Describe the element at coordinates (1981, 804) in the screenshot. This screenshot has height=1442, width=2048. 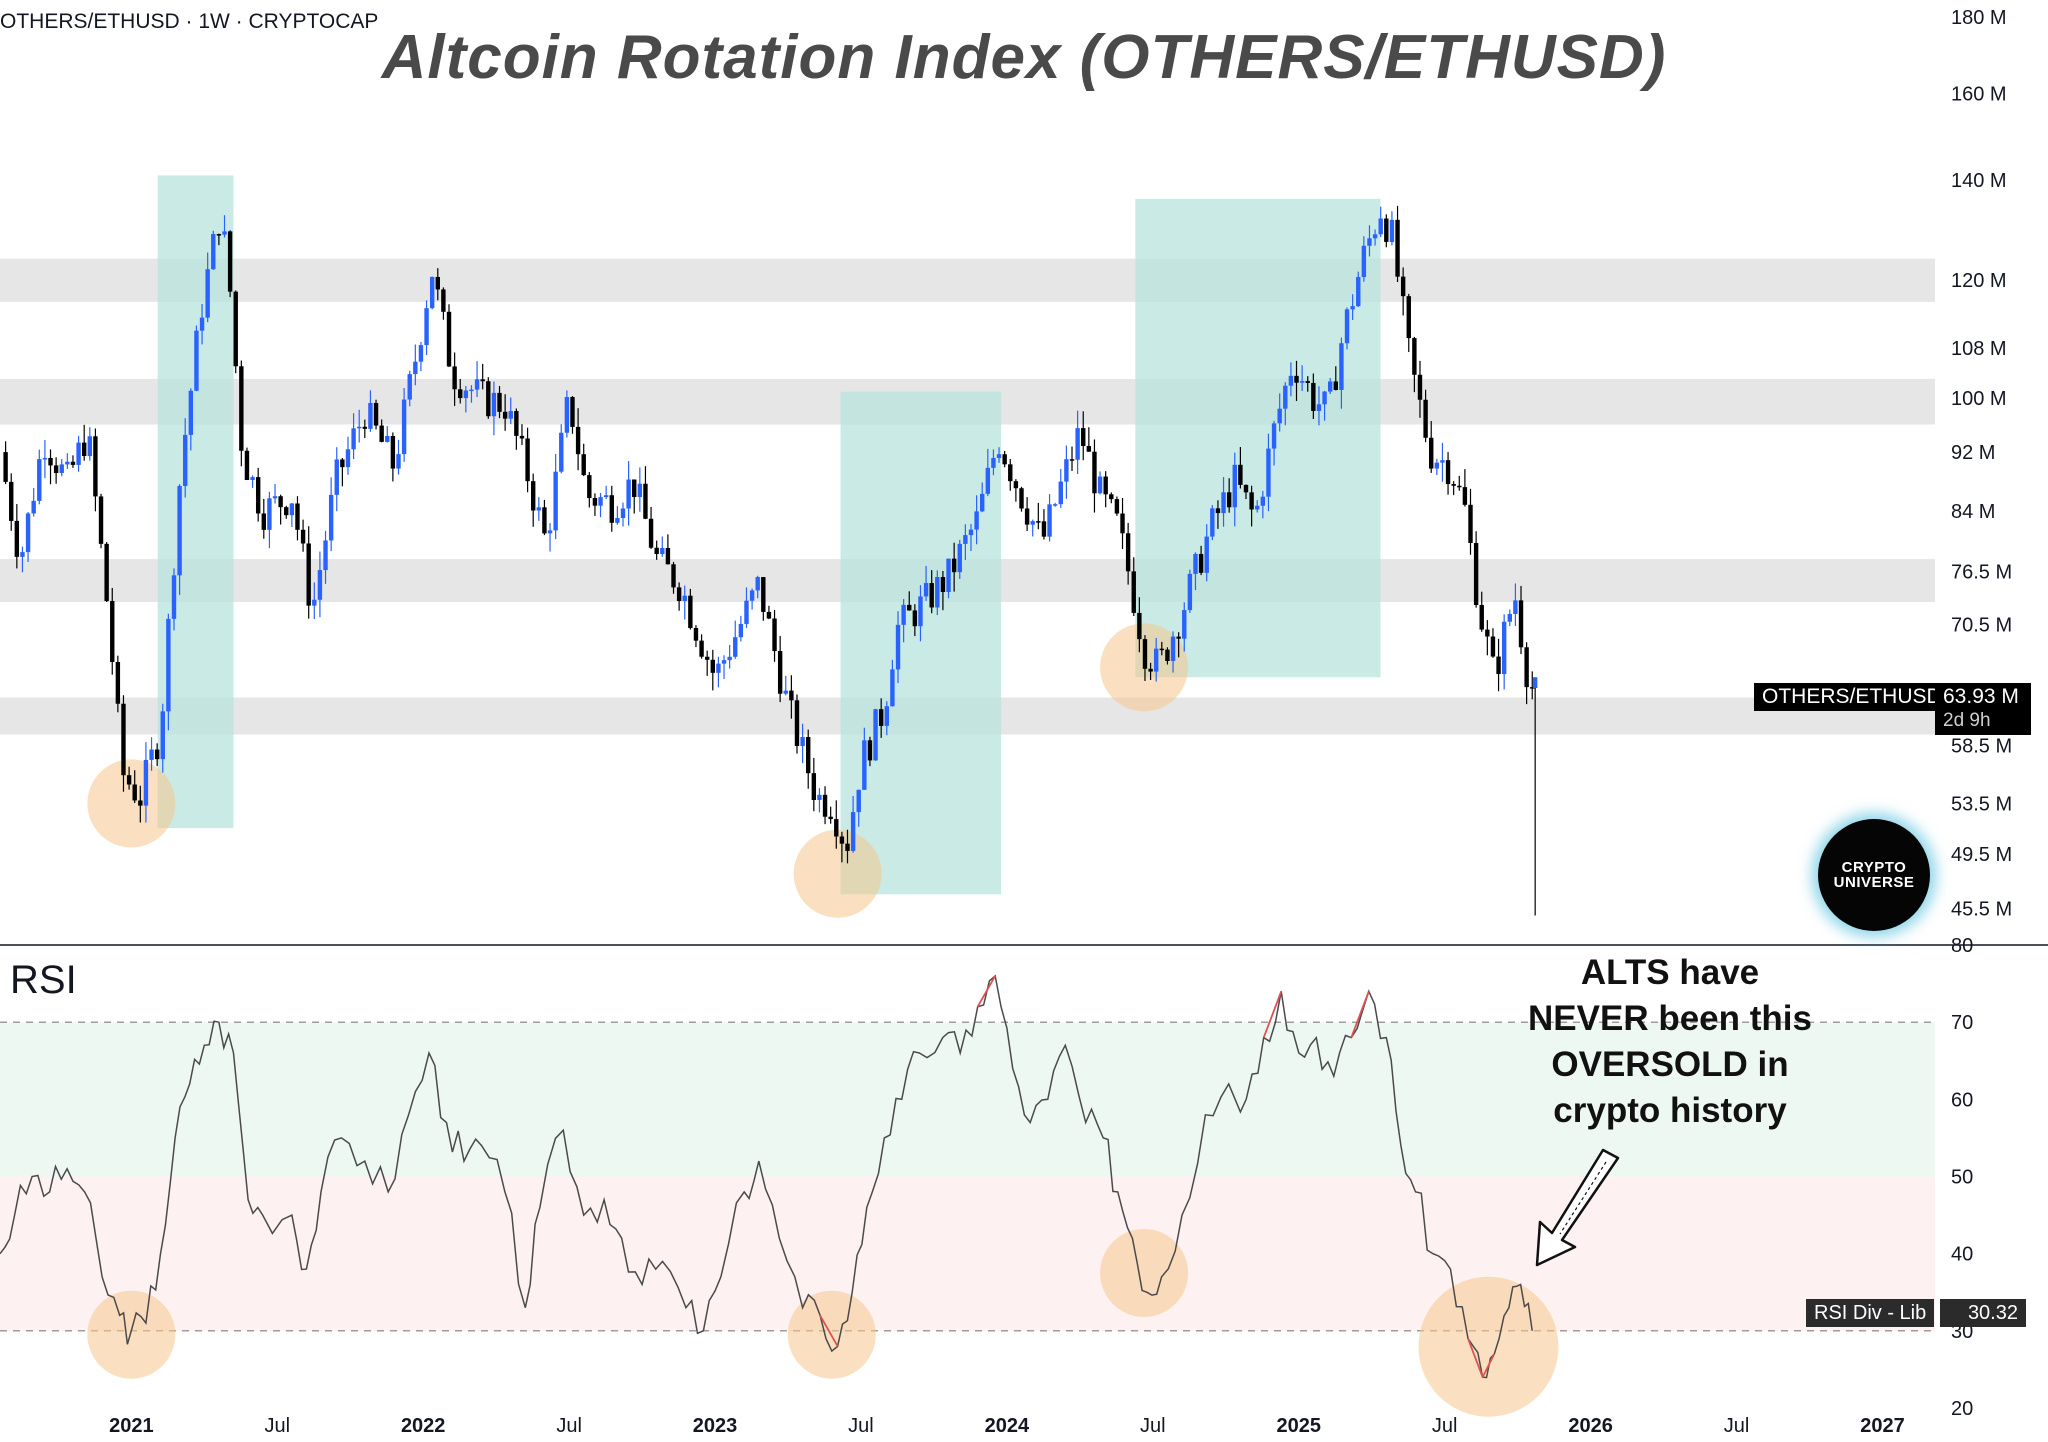
I see `price-axis-label: 53.5 M` at that location.